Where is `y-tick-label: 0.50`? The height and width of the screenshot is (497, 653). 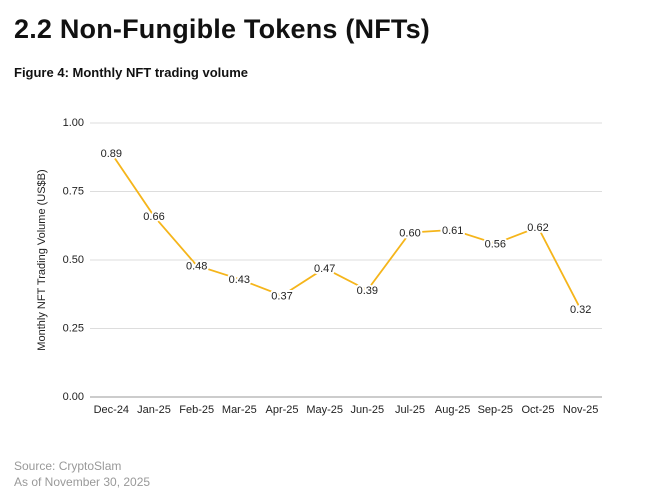 y-tick-label: 0.50 is located at coordinates (73, 260).